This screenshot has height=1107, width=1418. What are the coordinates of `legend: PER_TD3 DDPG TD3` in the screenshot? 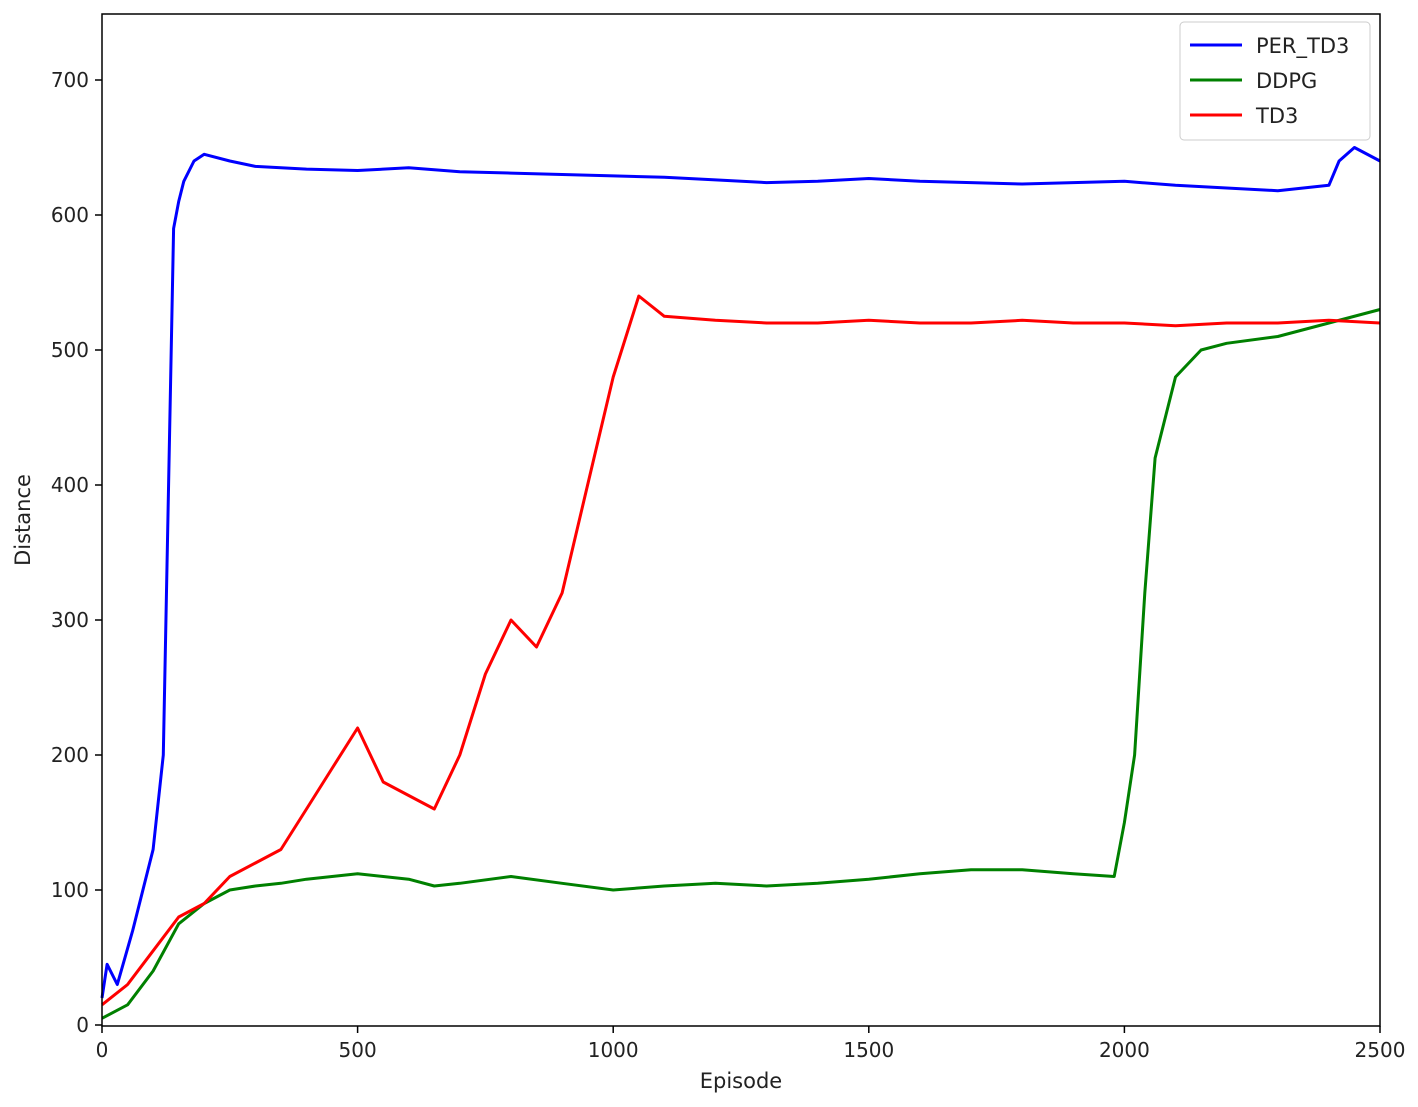 It's located at (1275, 81).